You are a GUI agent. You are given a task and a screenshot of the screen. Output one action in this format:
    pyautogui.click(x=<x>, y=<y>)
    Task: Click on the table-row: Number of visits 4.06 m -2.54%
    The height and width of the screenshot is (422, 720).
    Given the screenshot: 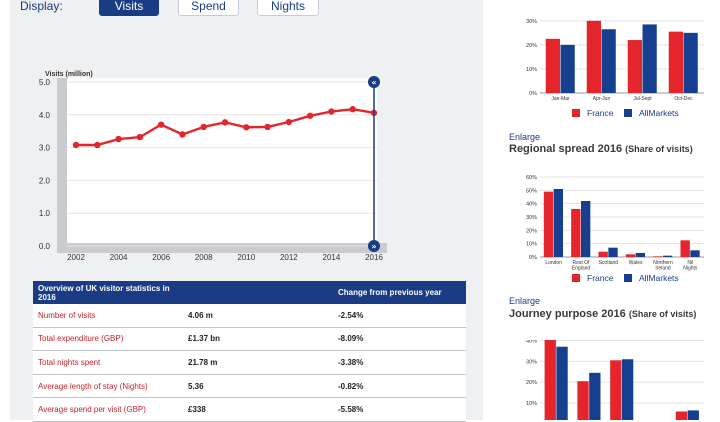 What is the action you would take?
    pyautogui.click(x=249, y=316)
    